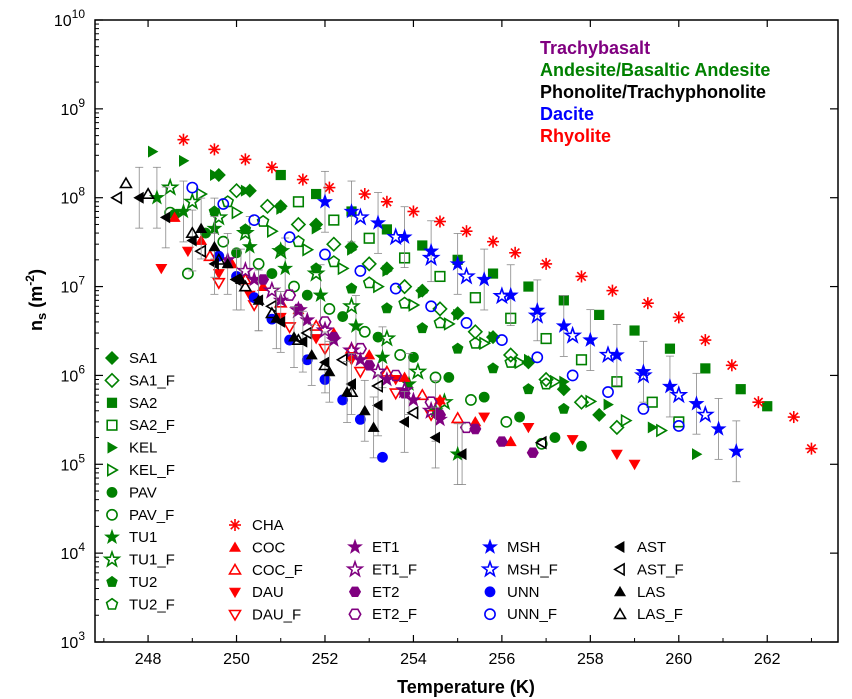  What do you see at coordinates (325, 659) in the screenshot?
I see `x-tick-label-2: 252` at bounding box center [325, 659].